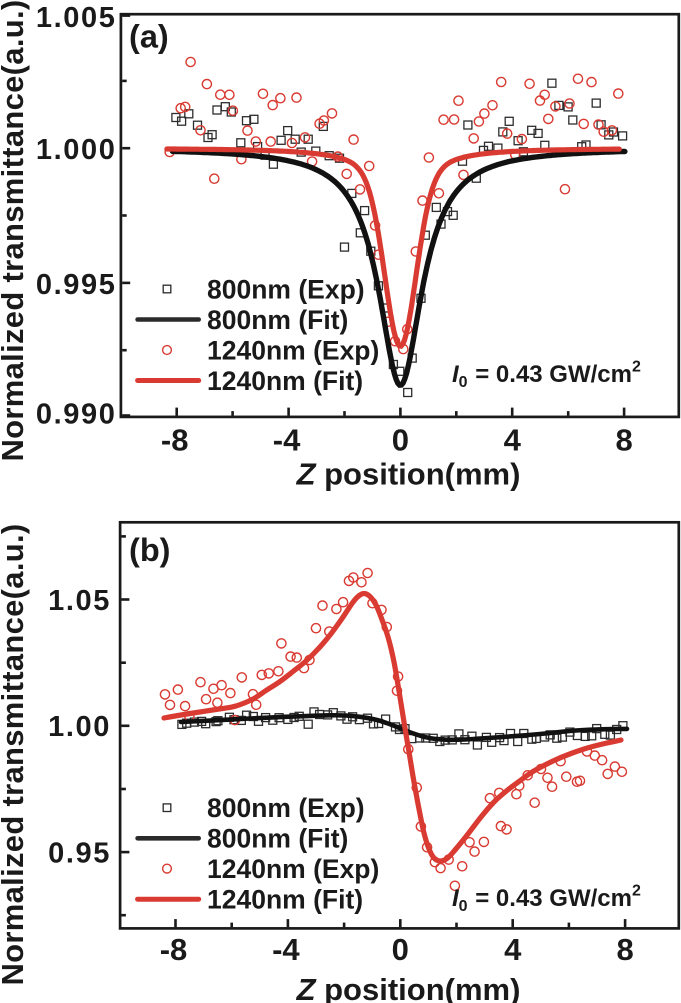  What do you see at coordinates (79, 601) in the screenshot?
I see `svg-text: 1.05` at bounding box center [79, 601].